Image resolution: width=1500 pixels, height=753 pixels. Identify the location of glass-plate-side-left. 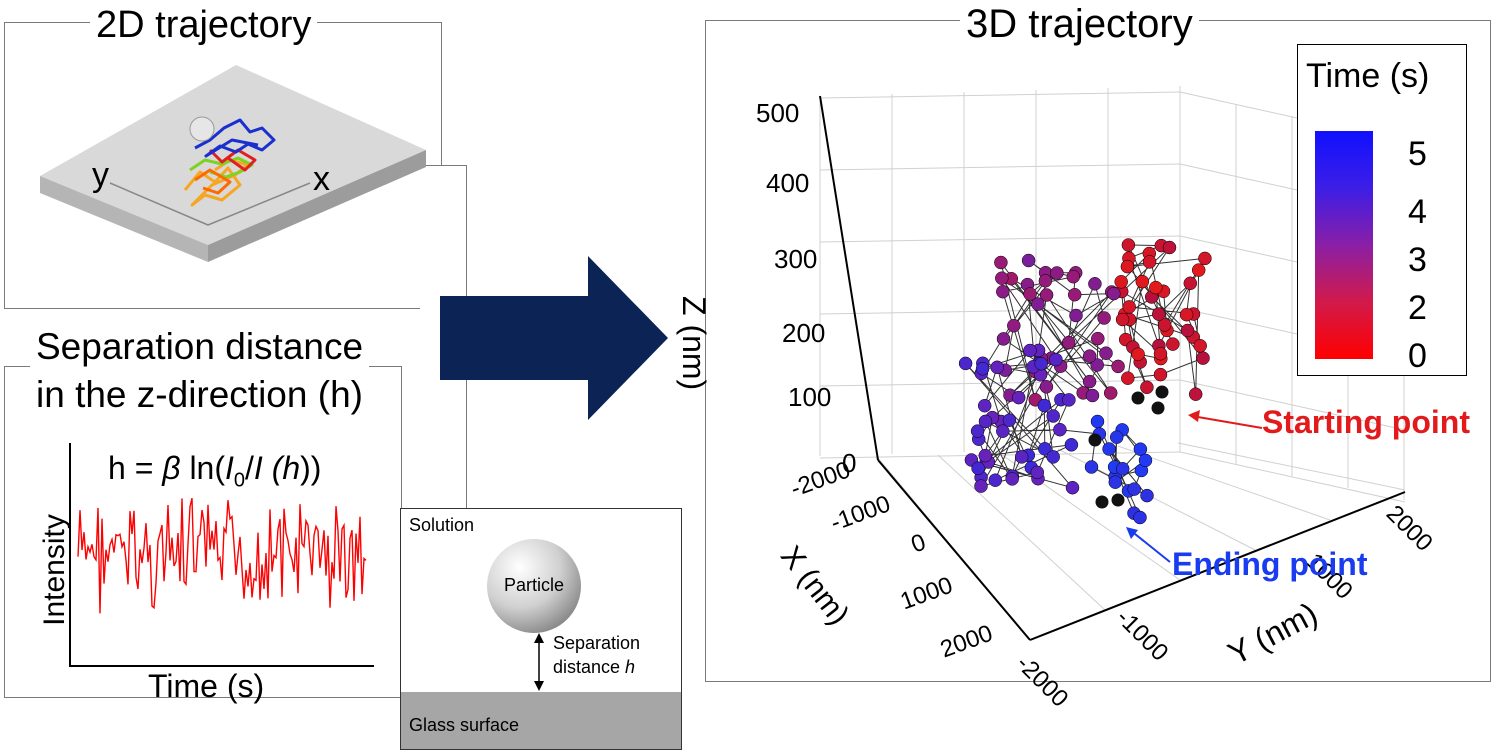
(124, 219).